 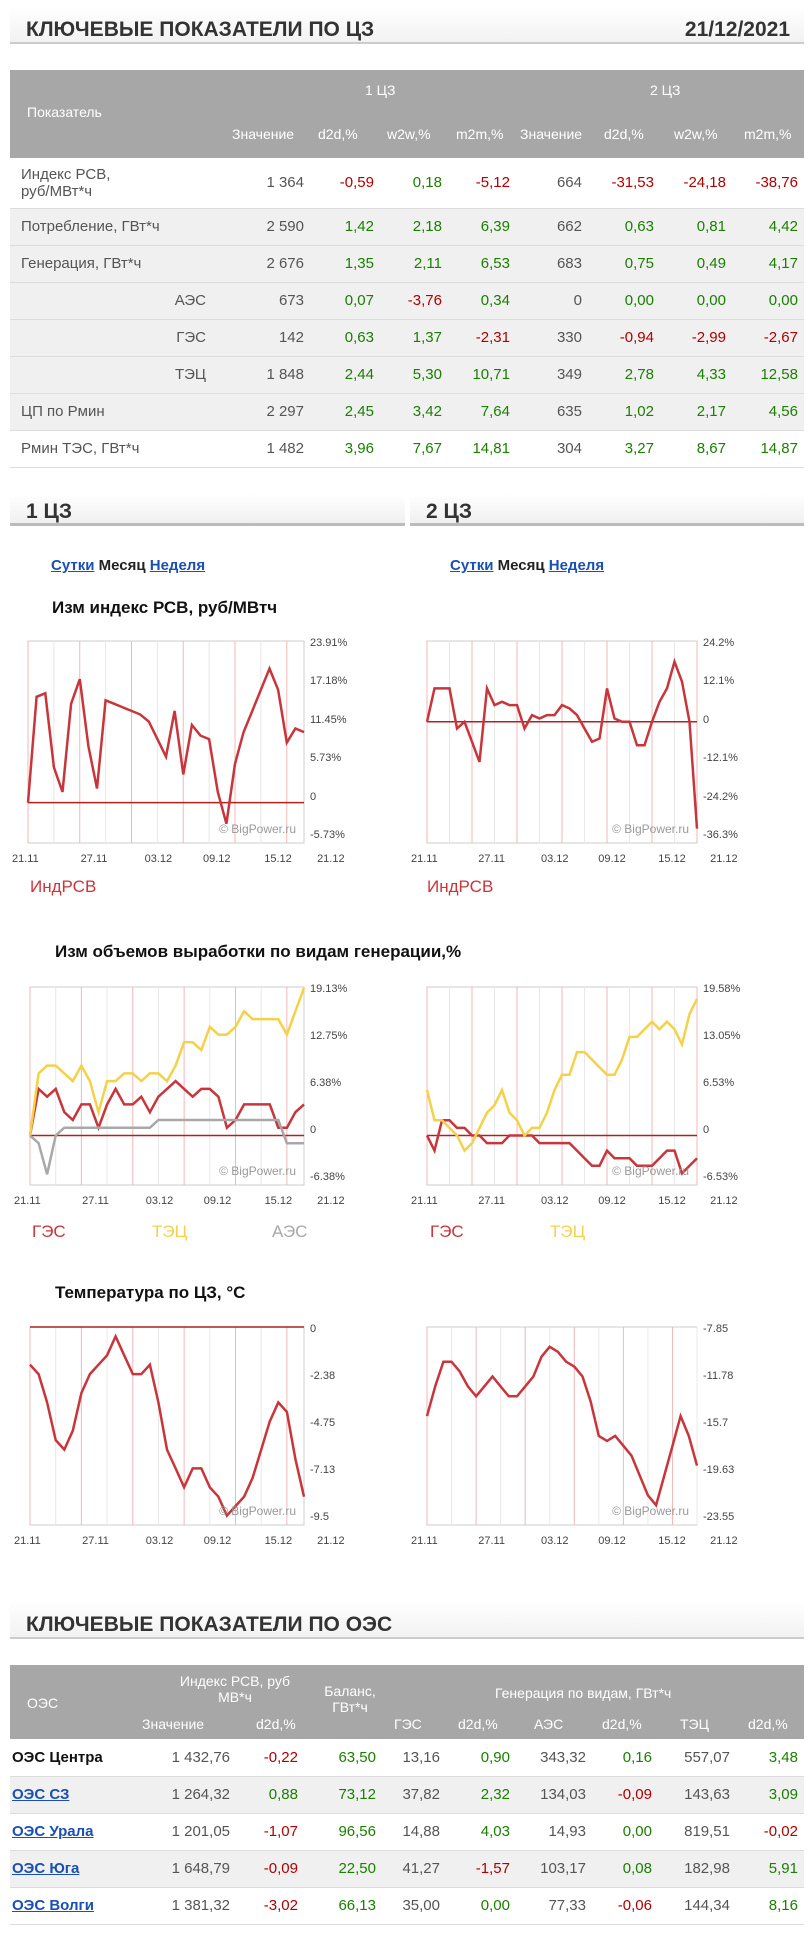 I want to click on table-cell: -2,31, so click(x=482, y=338).